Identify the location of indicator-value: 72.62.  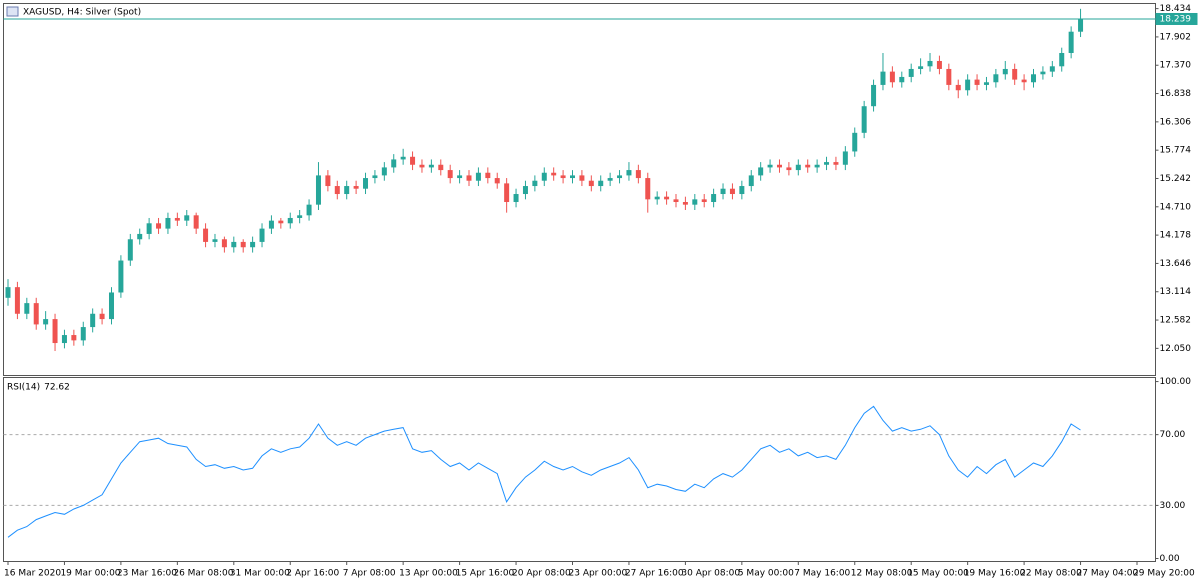
(57, 388).